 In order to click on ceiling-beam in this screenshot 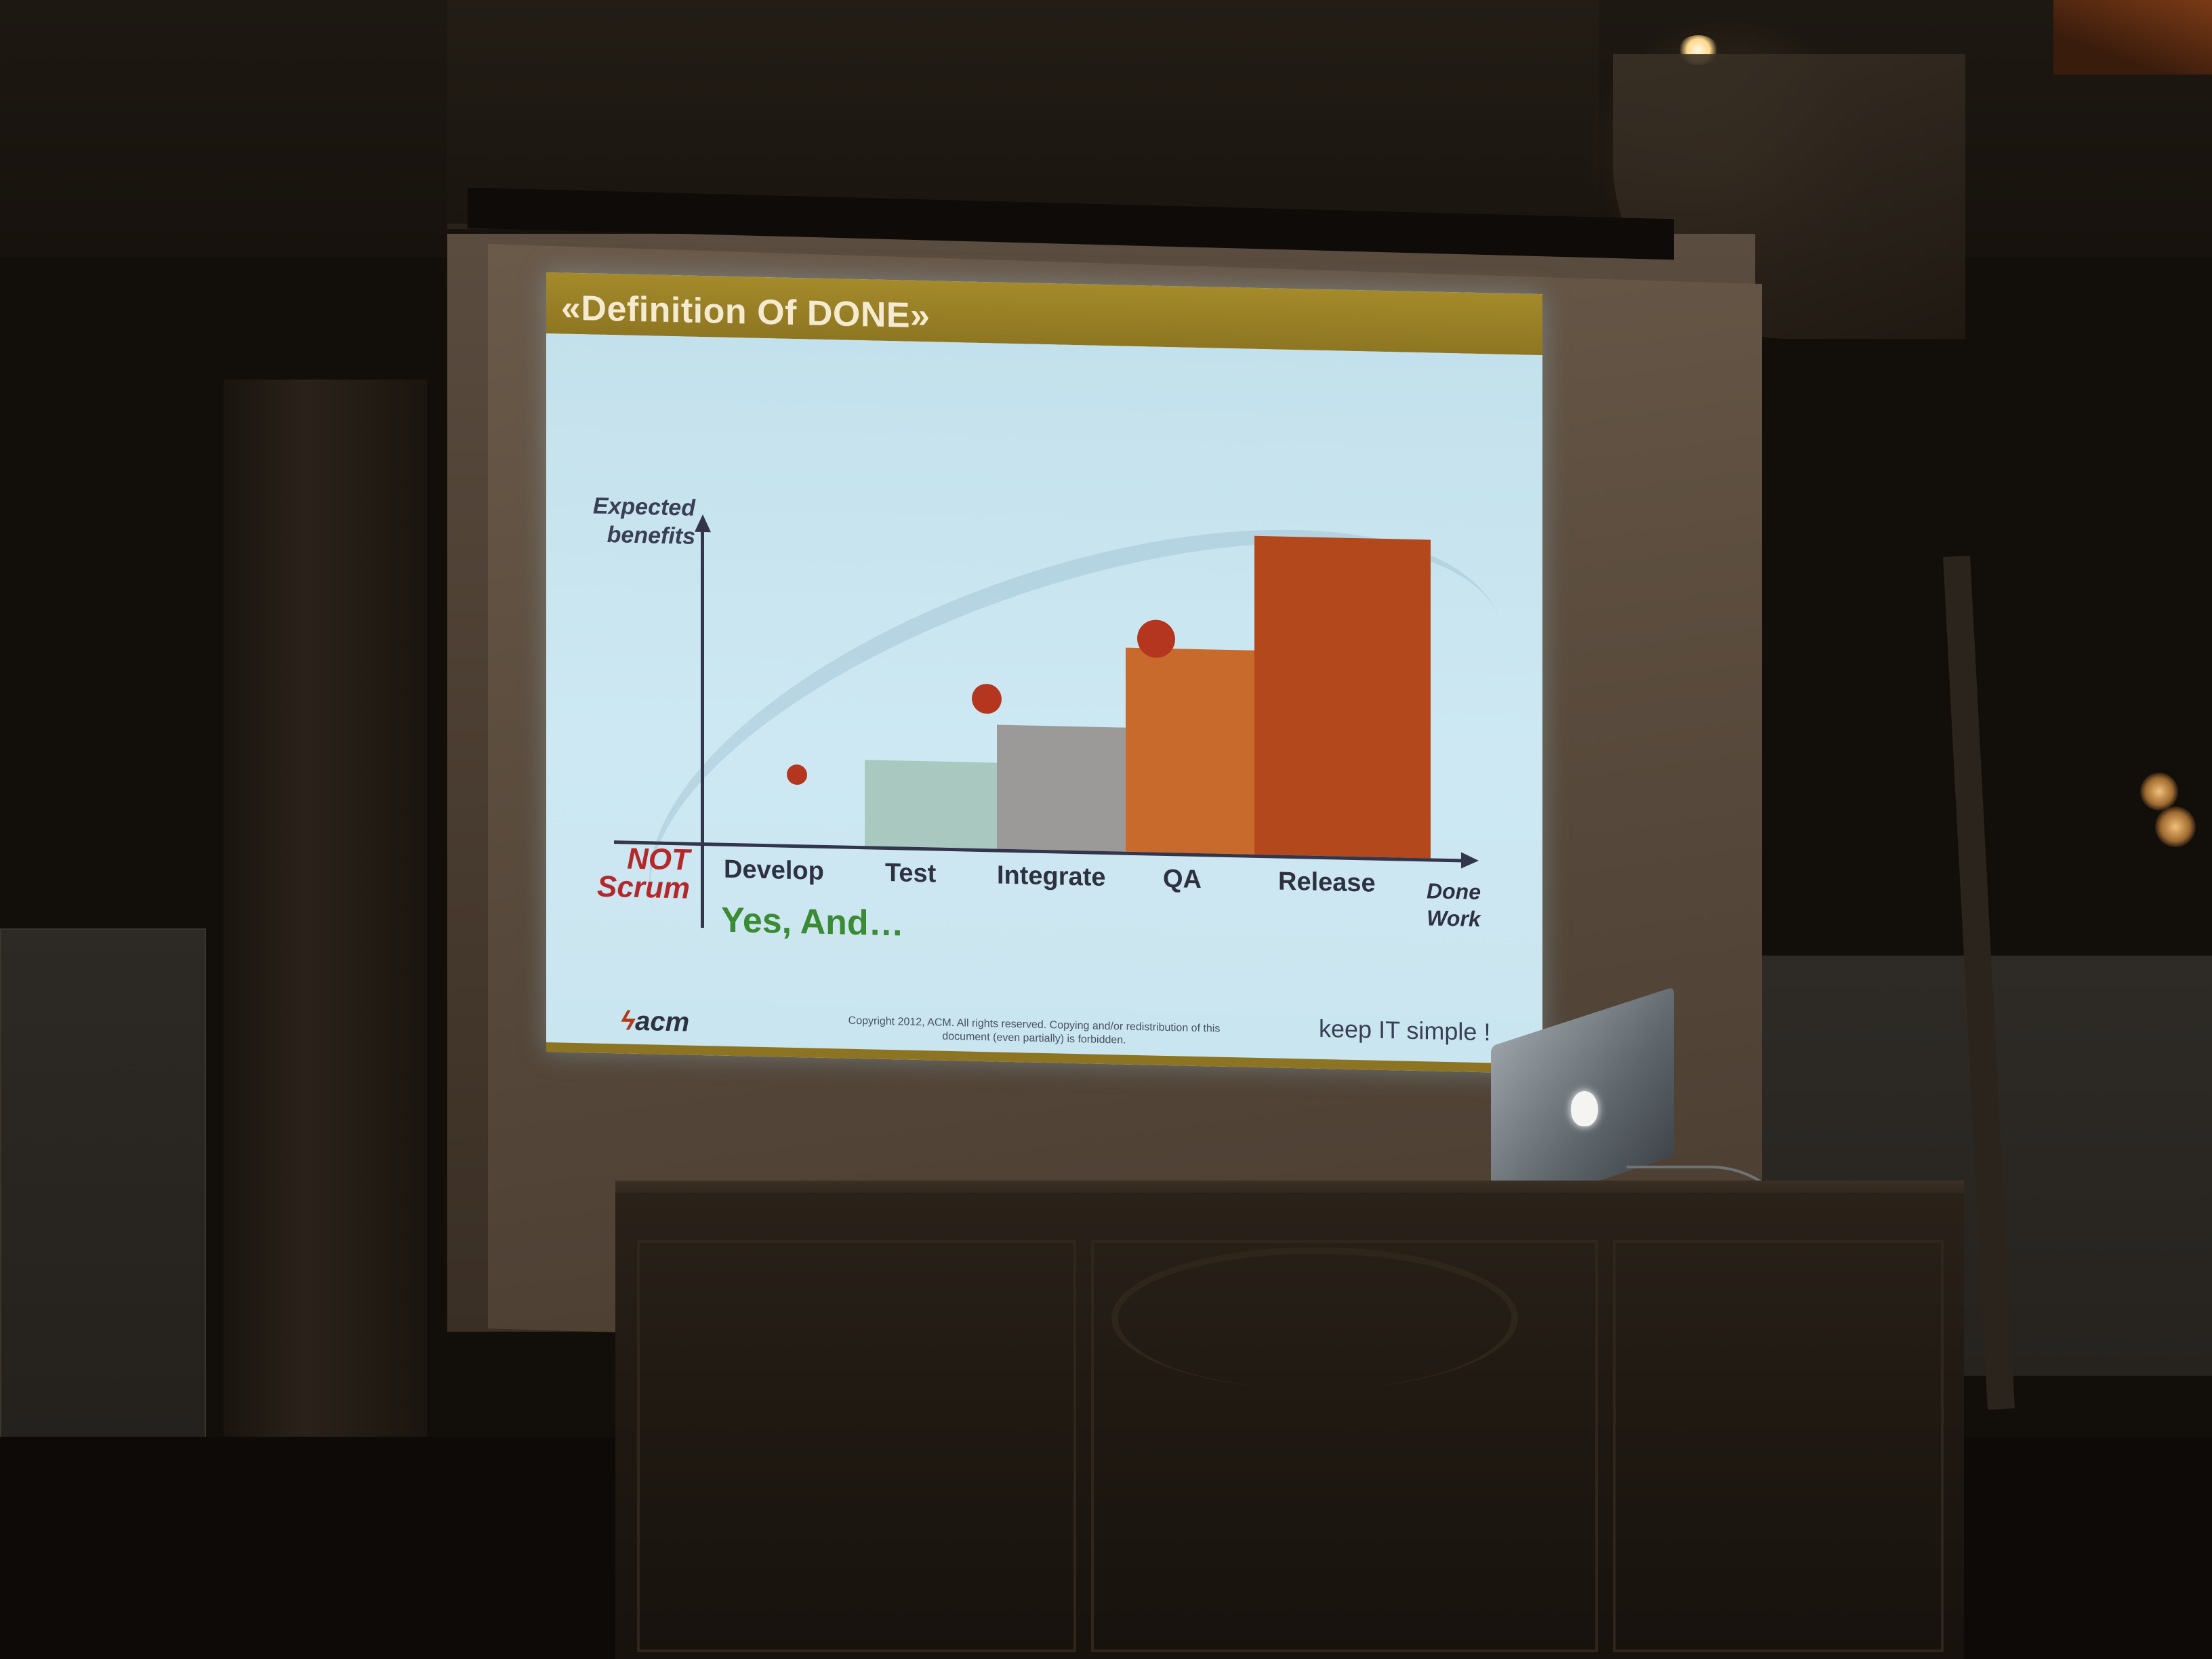, I will do `click(1023, 114)`.